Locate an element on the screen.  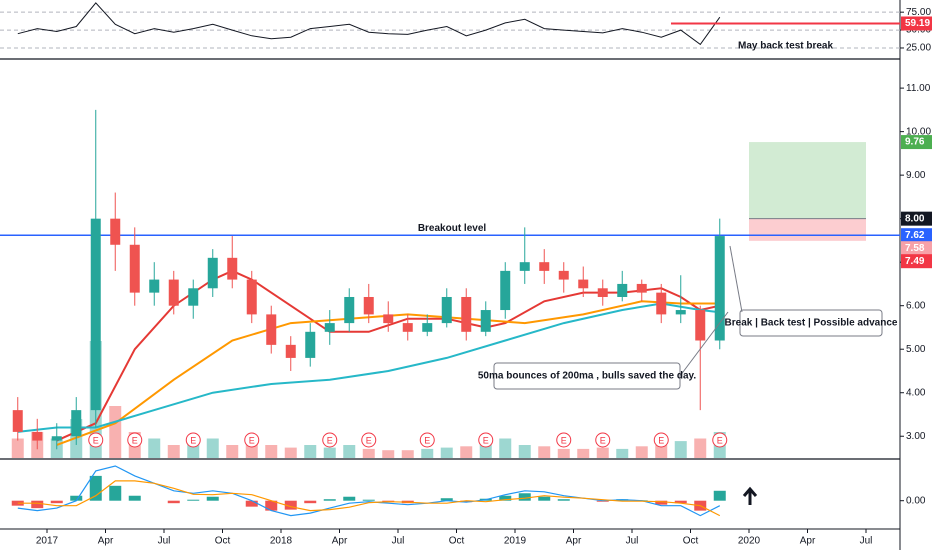
annotation-pointer is located at coordinates (704, 344).